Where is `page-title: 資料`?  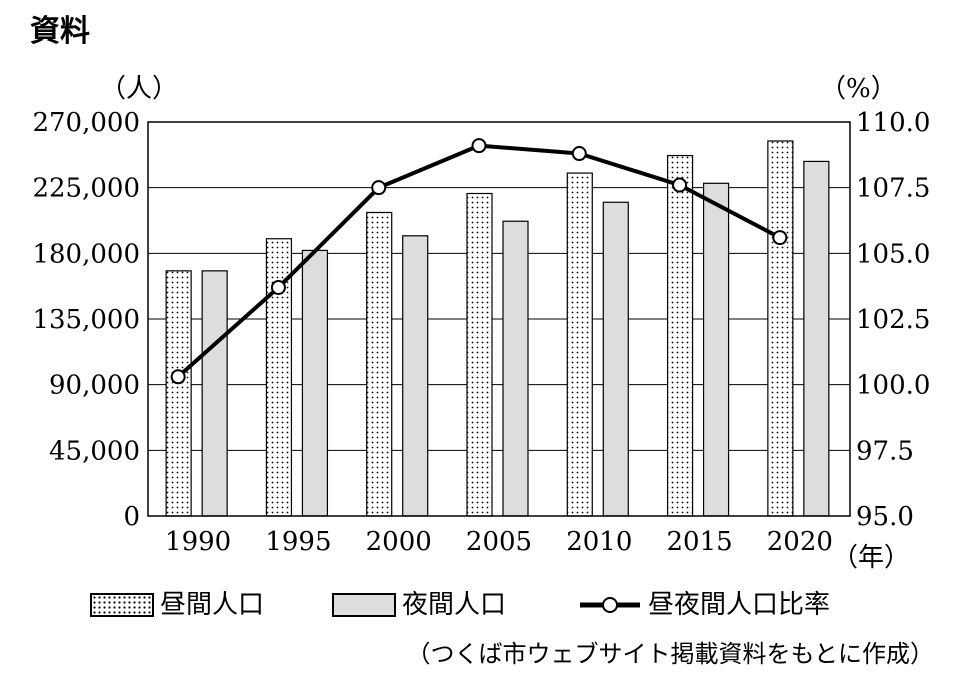
page-title: 資料 is located at coordinates (60, 31).